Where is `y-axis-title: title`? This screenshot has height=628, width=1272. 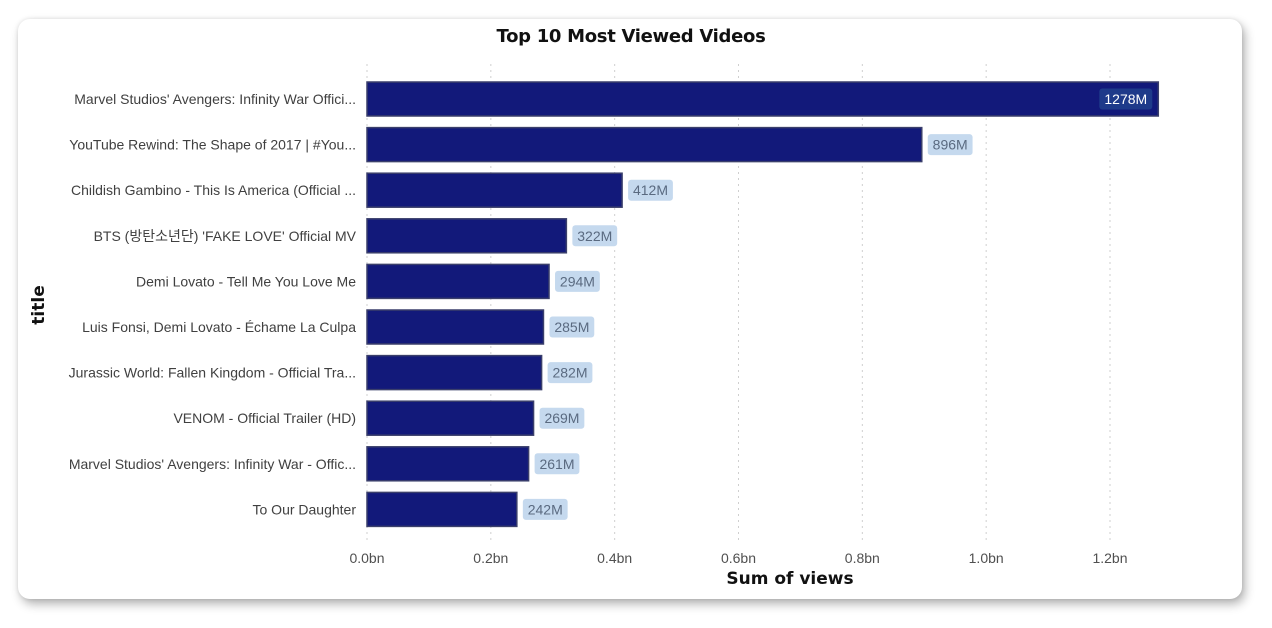
y-axis-title: title is located at coordinates (39, 304).